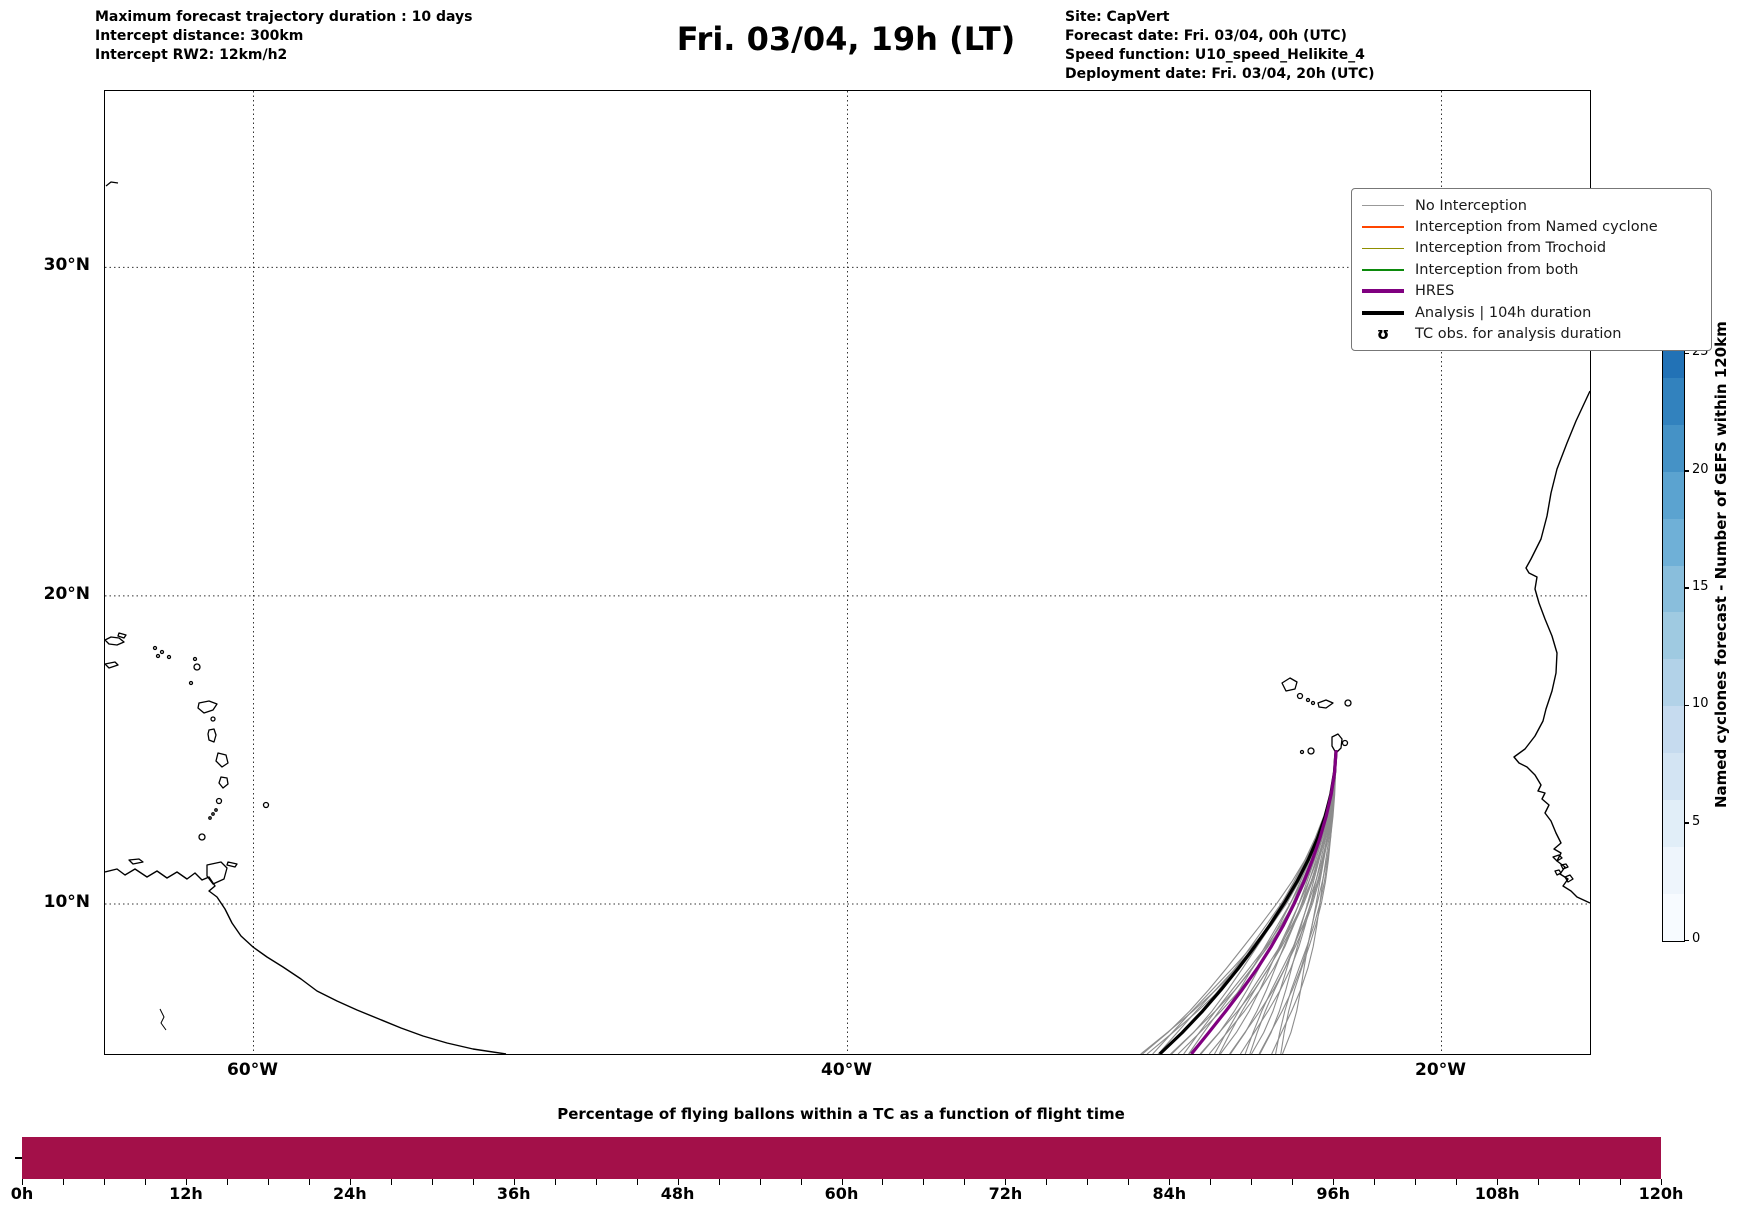 This screenshot has height=1213, width=1748. I want to click on colorbar-tick-label: 20, so click(1700, 469).